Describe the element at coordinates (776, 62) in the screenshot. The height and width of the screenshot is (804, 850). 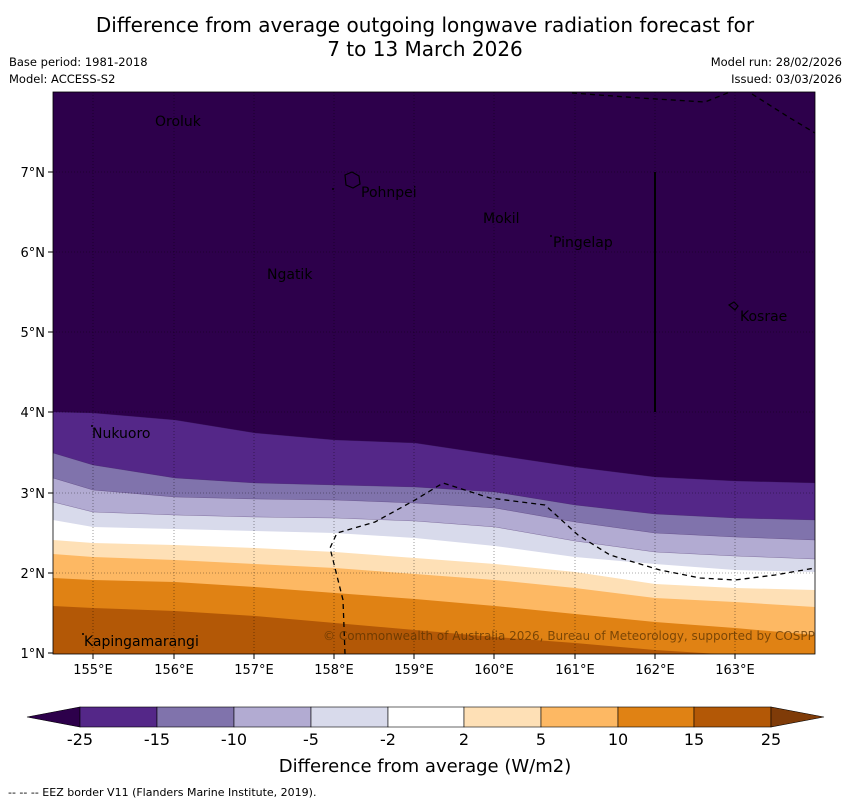
I see `model-run: Model run: 28/02/2026` at that location.